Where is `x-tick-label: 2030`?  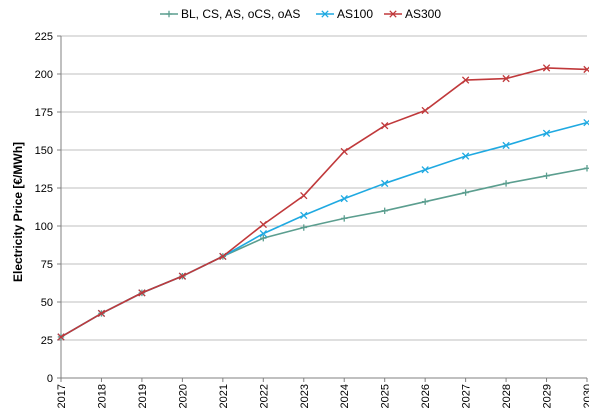 x-tick-label: 2030 is located at coordinates (585, 396).